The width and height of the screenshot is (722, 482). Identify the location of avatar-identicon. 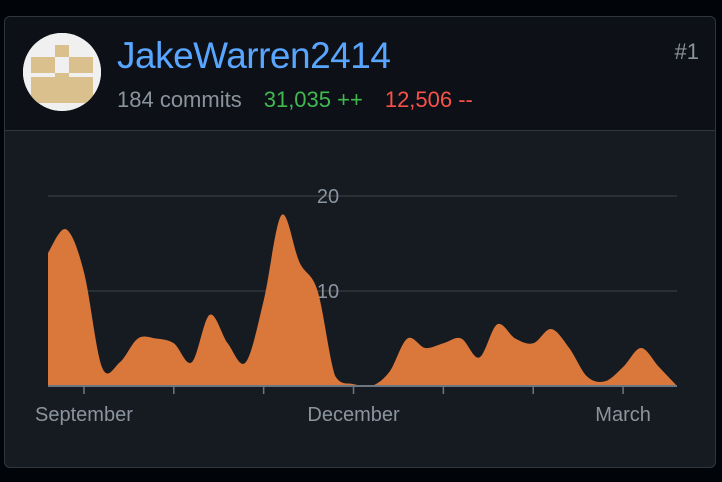
(62, 72).